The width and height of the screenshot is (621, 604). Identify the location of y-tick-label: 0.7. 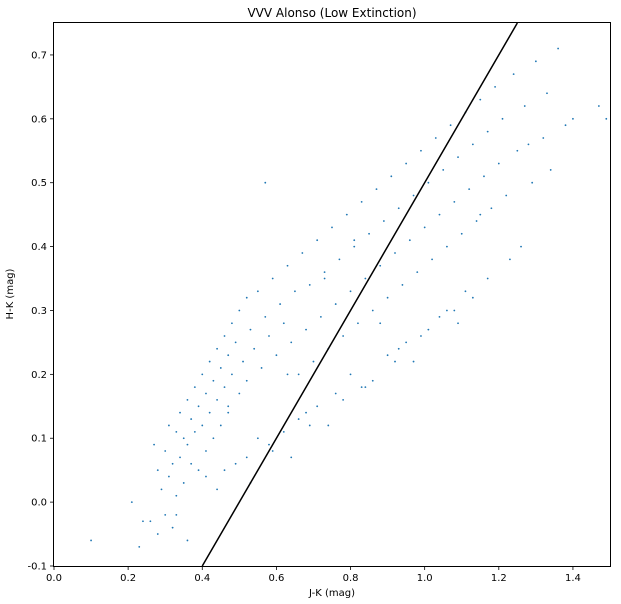
(39, 55).